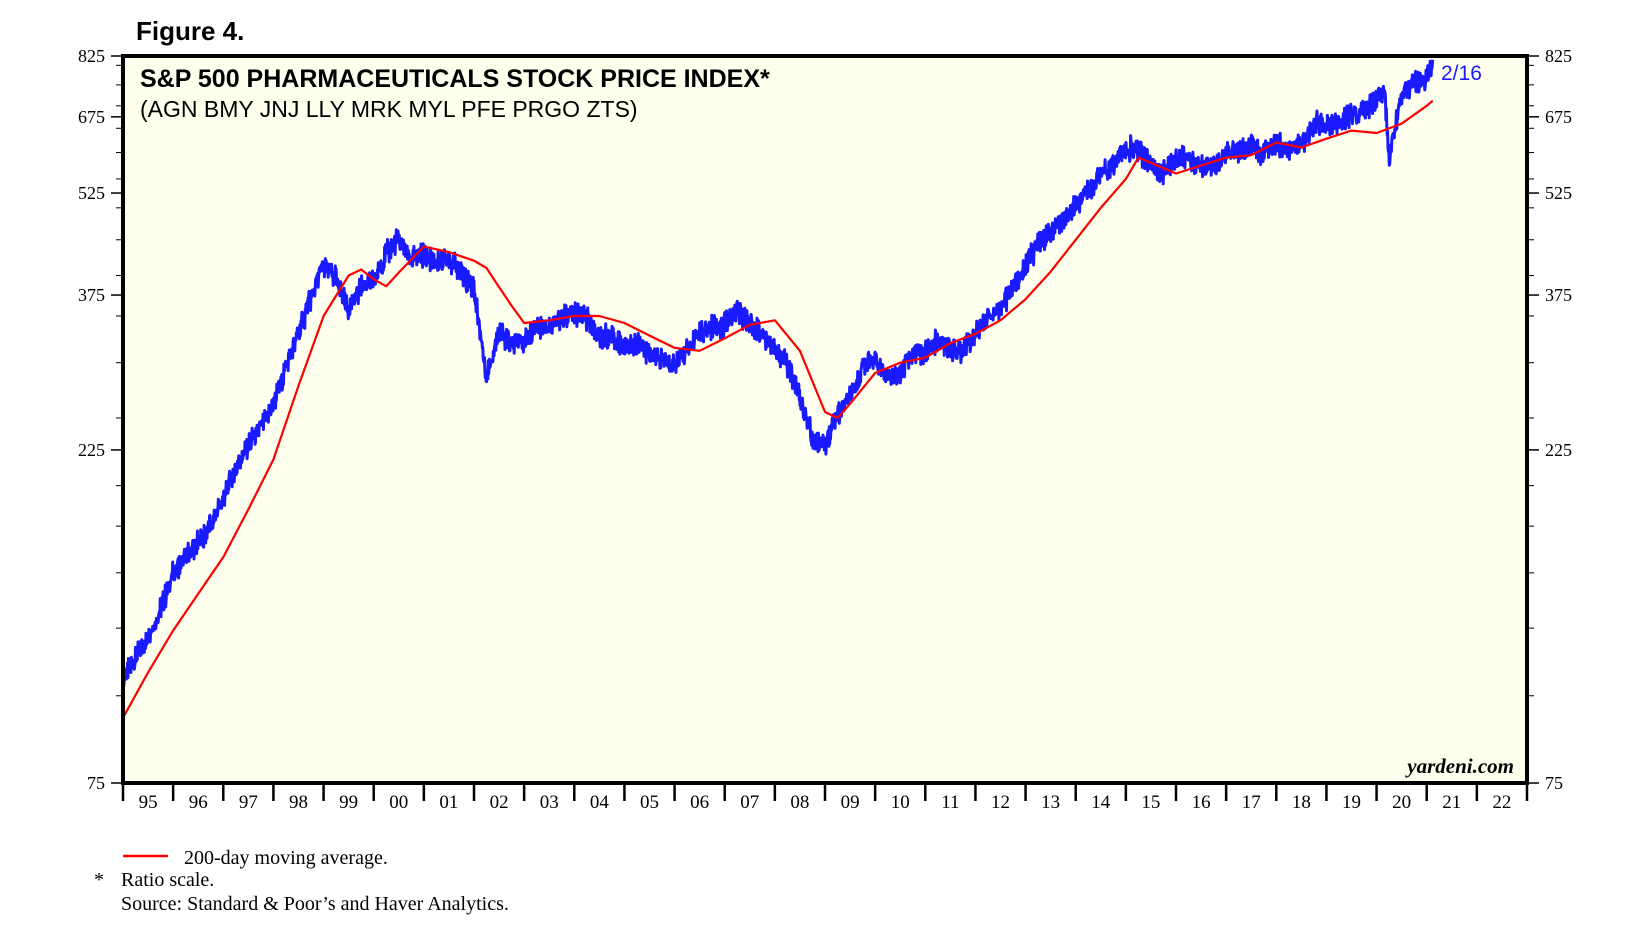 This screenshot has height=942, width=1631. Describe the element at coordinates (1351, 802) in the screenshot. I see `x-tick-label: 19` at that location.